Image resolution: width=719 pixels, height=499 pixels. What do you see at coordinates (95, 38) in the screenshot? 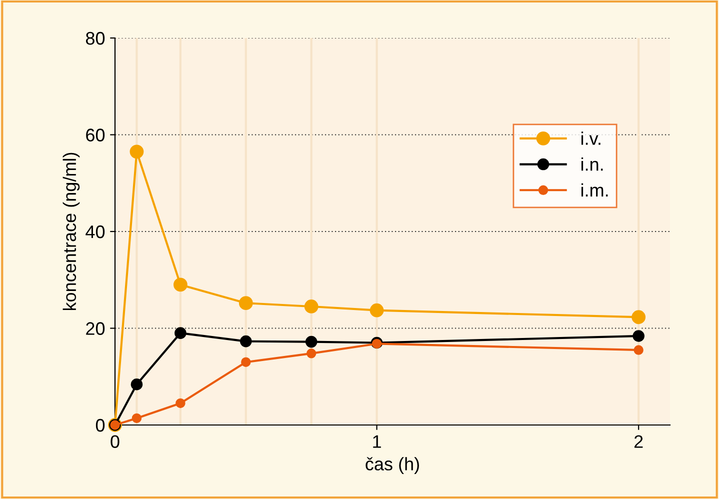
I see `y-tick-label: 80` at bounding box center [95, 38].